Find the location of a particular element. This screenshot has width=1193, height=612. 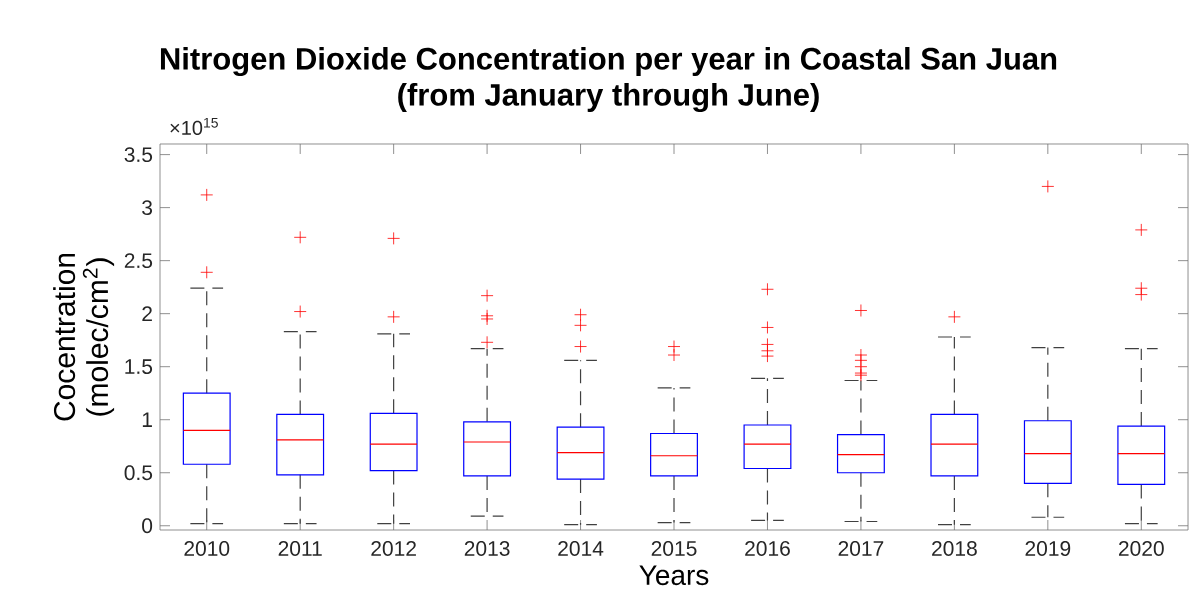

x-tick-label: 2011 is located at coordinates (300, 548).